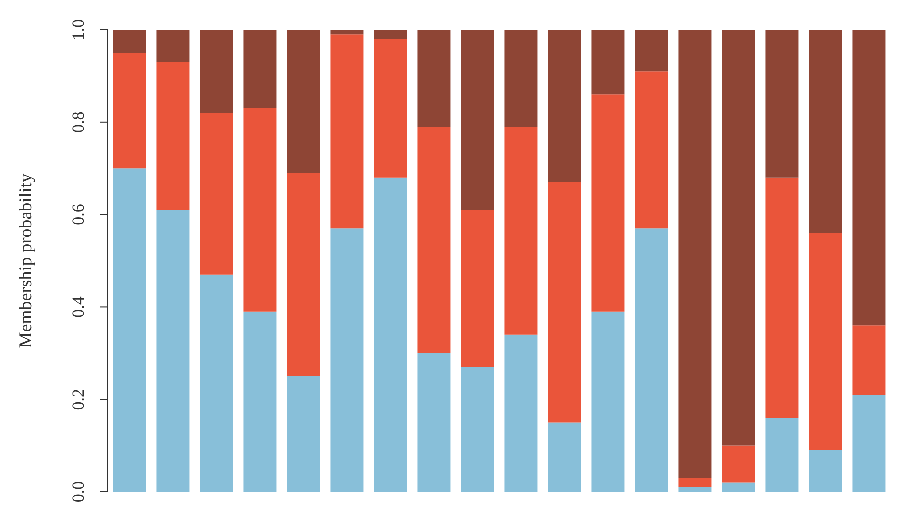 The width and height of the screenshot is (899, 522). What do you see at coordinates (78, 492) in the screenshot?
I see `y-tick-label: 0.0` at bounding box center [78, 492].